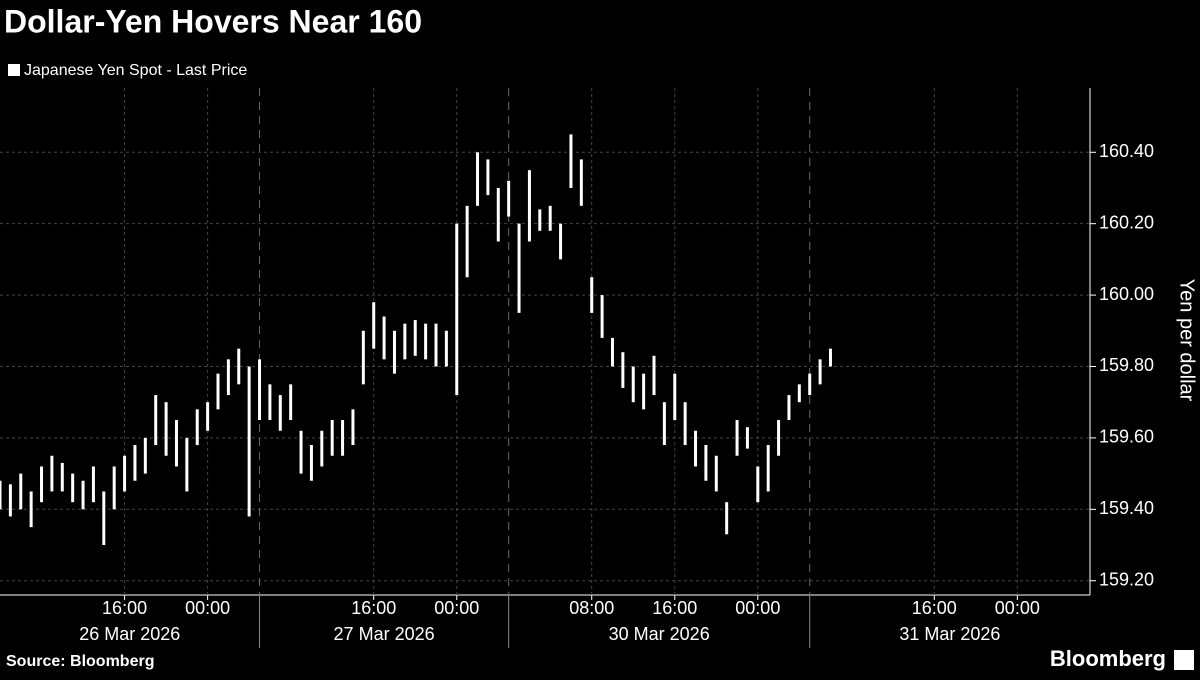  What do you see at coordinates (213, 21) in the screenshot?
I see `chart-title: Dollar-Yen Hovers Near 160` at bounding box center [213, 21].